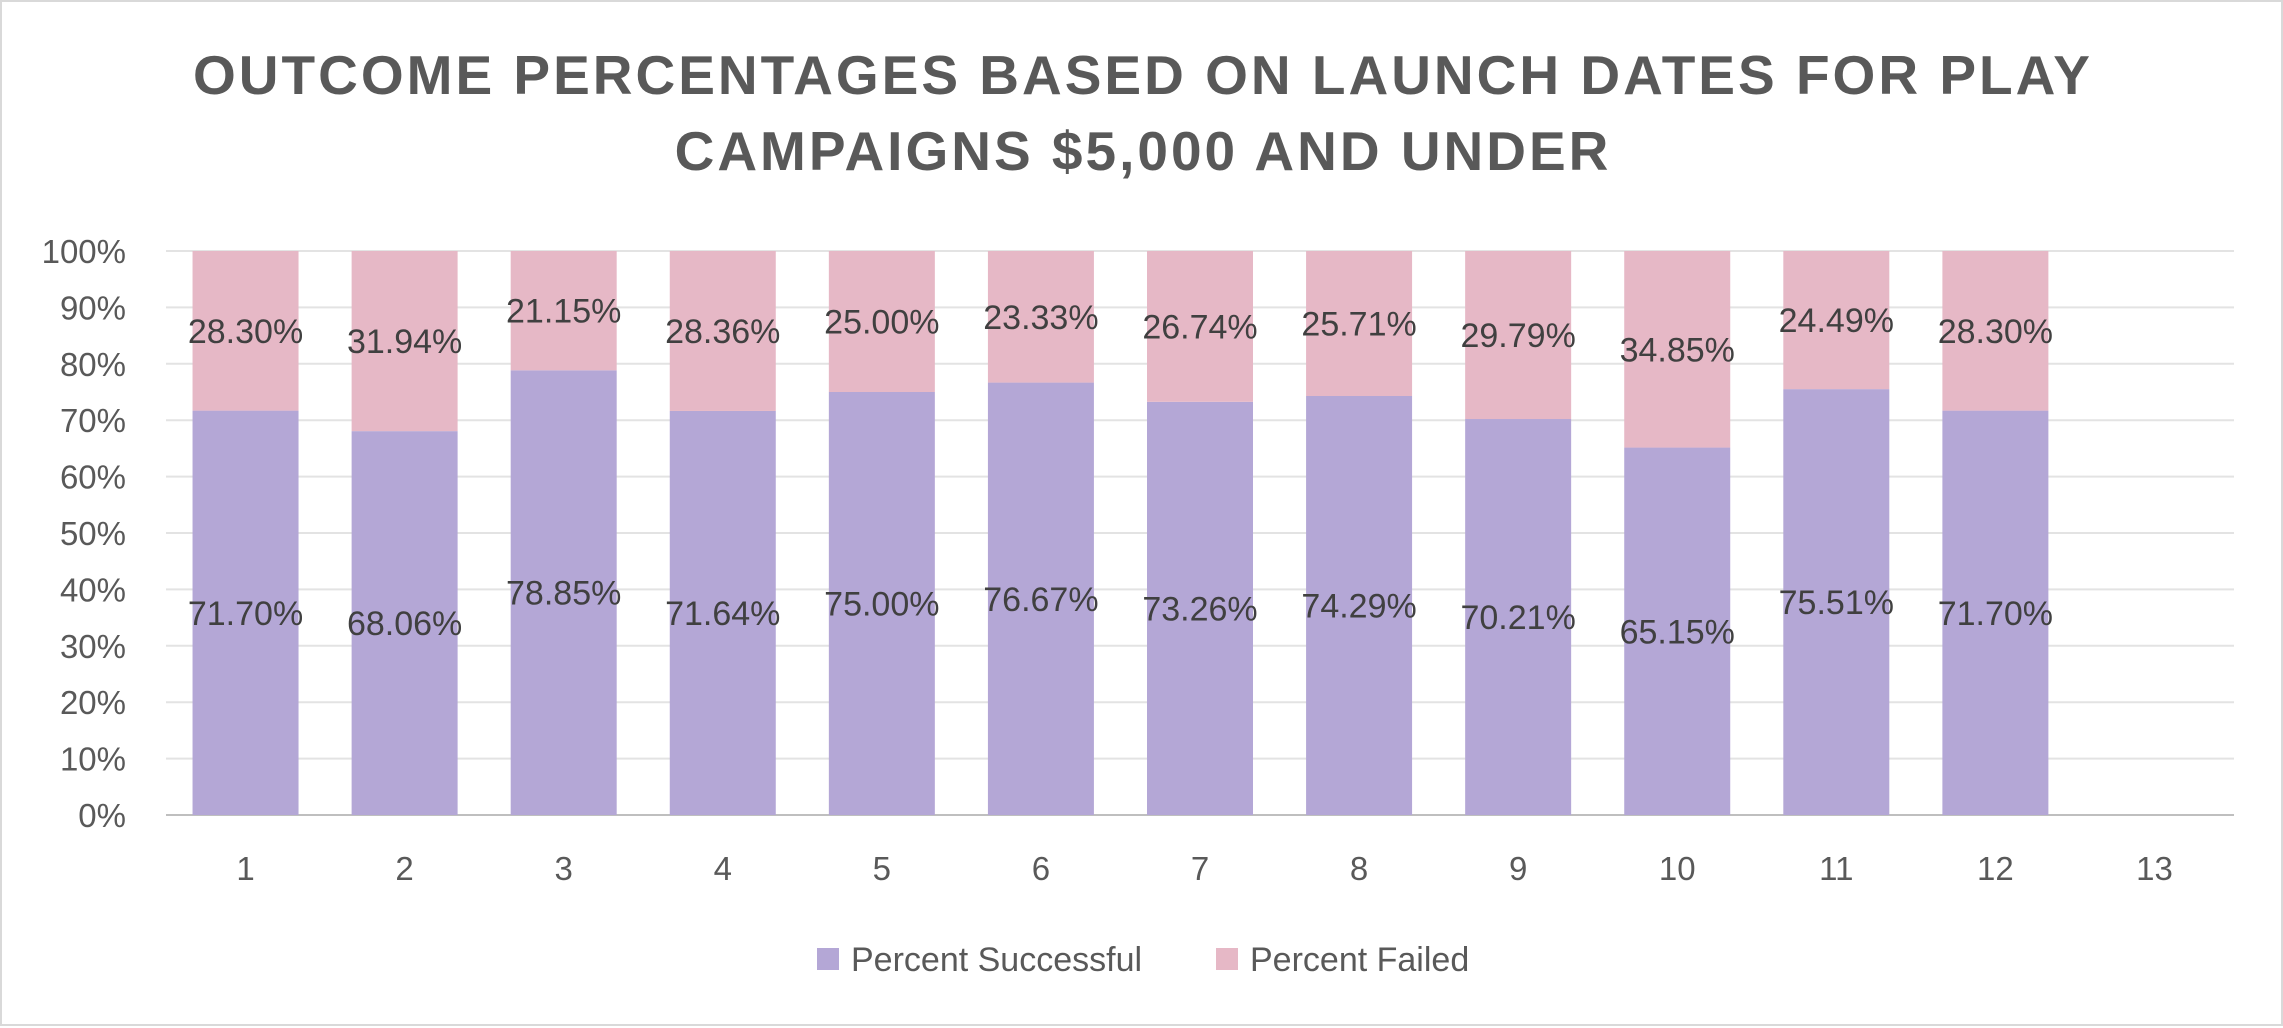 The height and width of the screenshot is (1028, 2283). I want to click on data-label-successful: 65.15%, so click(1677, 632).